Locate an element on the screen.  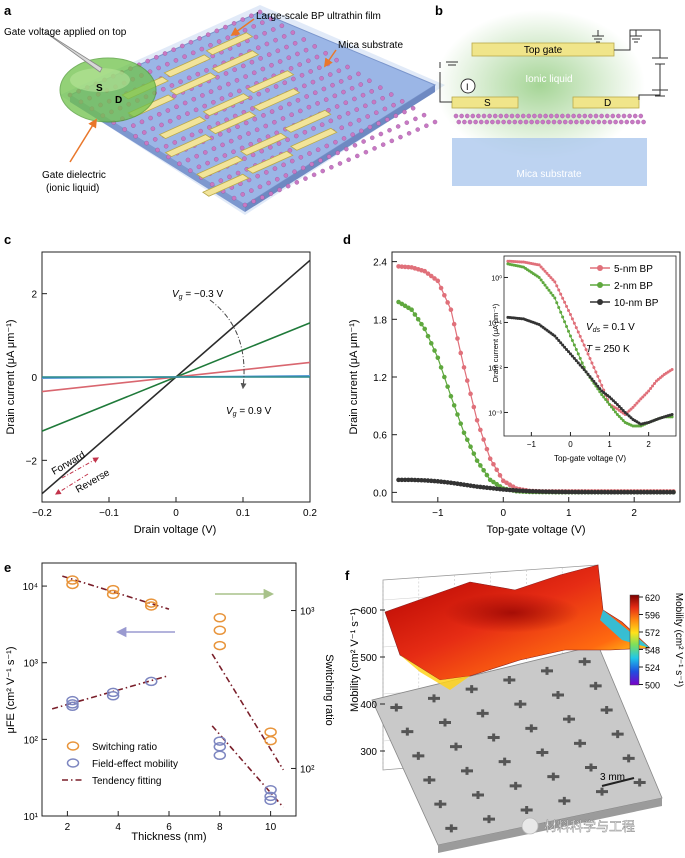
vg-top-label: Vg = −0.3 V is located at coordinates (197, 295).